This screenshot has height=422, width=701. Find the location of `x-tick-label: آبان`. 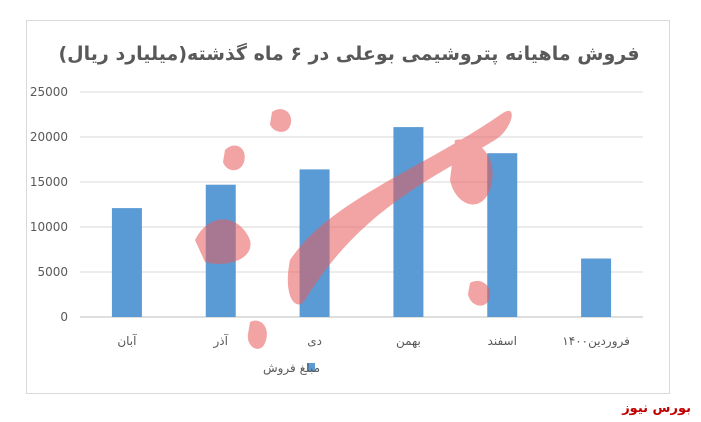

x-tick-label: آبان is located at coordinates (127, 340).